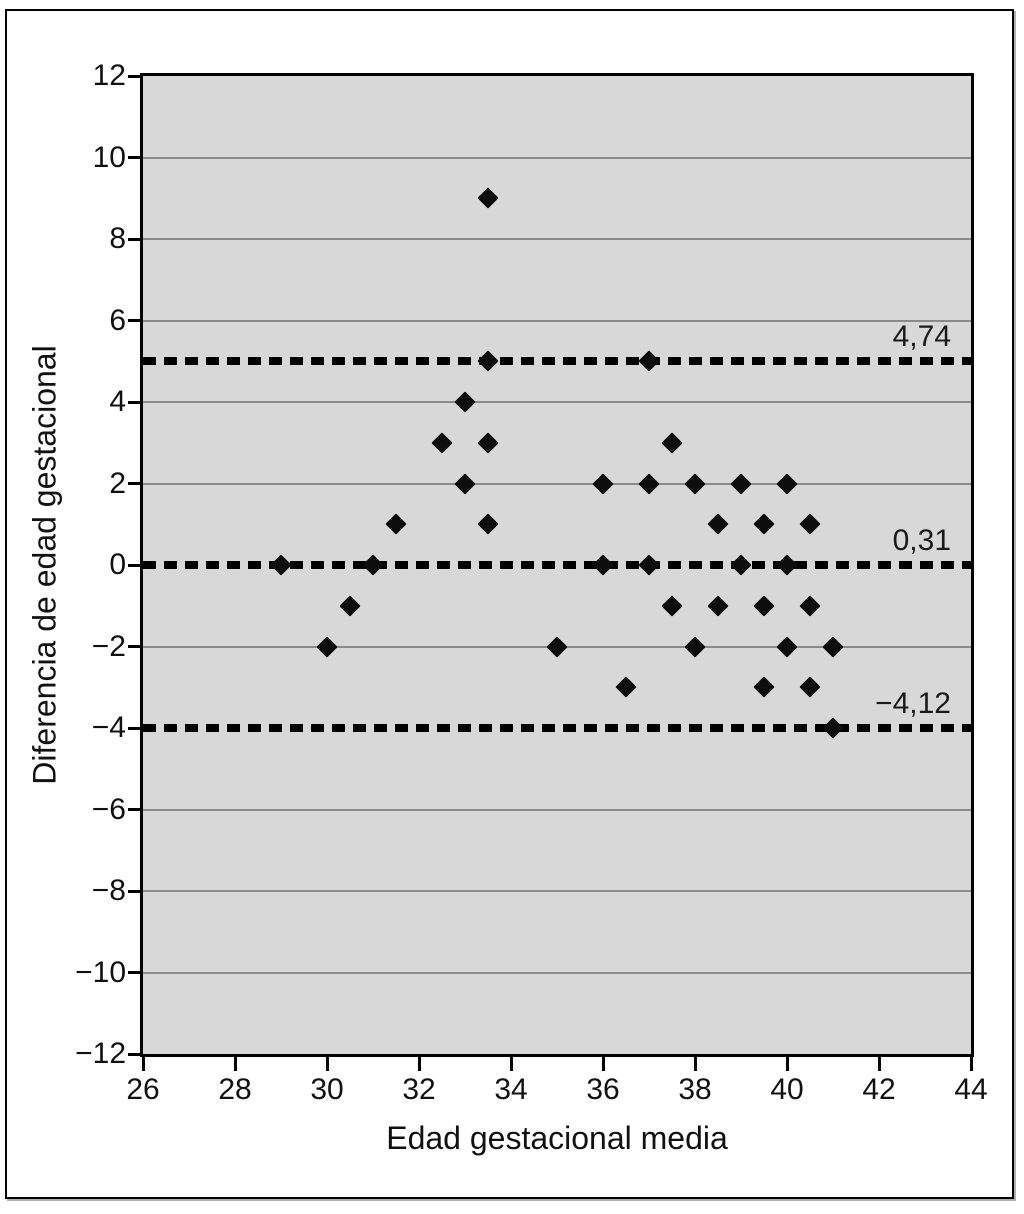  Describe the element at coordinates (117, 483) in the screenshot. I see `y-tick-label: 2` at that location.